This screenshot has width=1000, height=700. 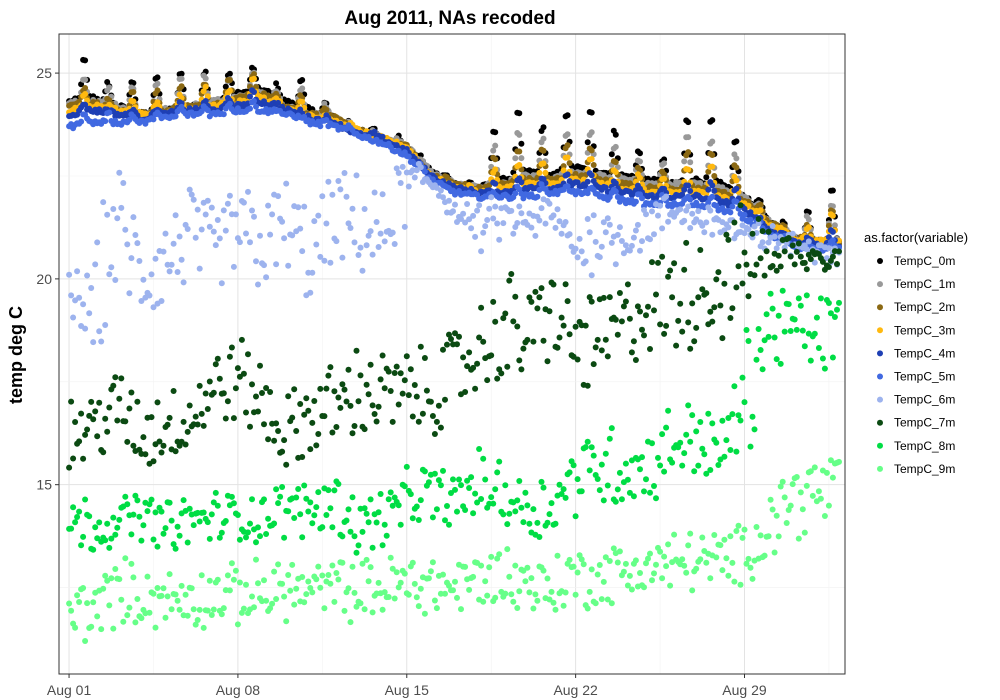 I want to click on y-tick-label: 25, so click(x=44, y=73).